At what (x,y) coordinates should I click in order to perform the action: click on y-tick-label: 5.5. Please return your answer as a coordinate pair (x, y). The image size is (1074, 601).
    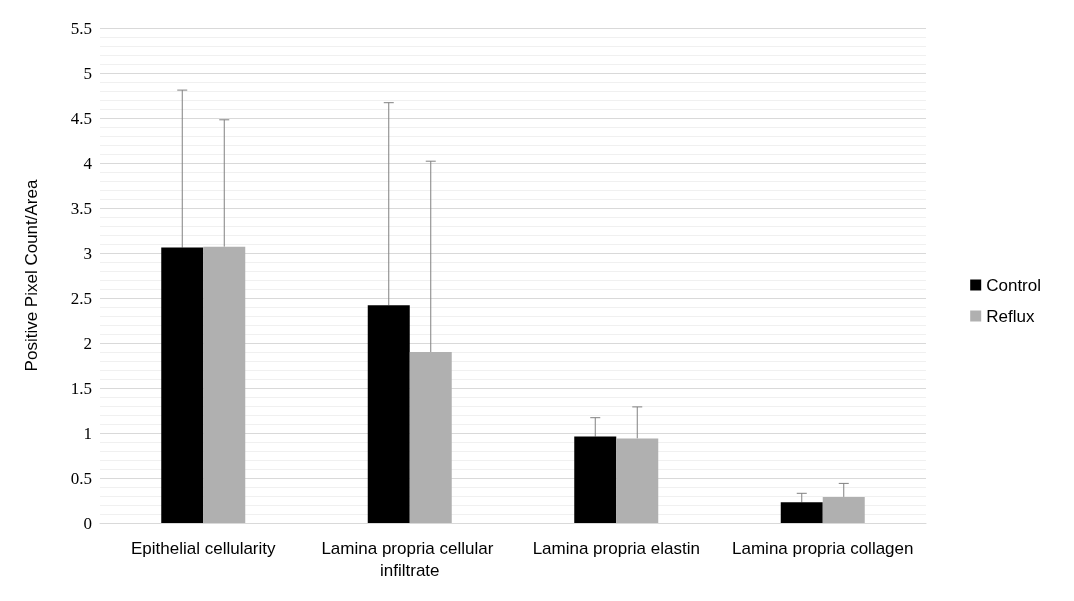
    Looking at the image, I should click on (81, 28).